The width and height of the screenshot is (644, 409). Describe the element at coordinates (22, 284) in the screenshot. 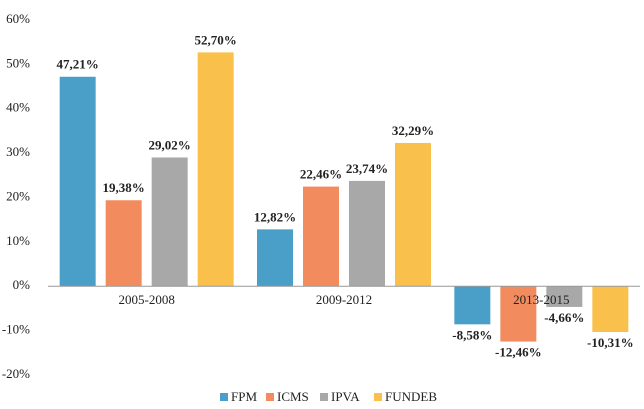

I see `y-tick-label: 0%` at that location.